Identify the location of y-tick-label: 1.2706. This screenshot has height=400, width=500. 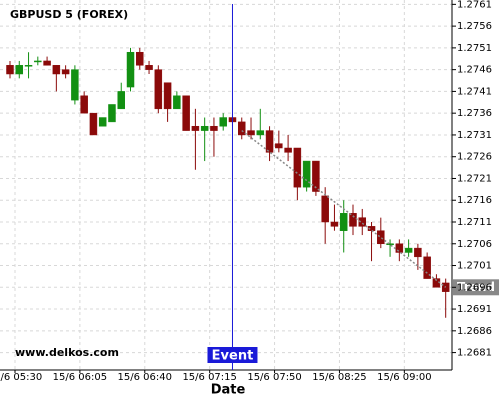
(474, 244).